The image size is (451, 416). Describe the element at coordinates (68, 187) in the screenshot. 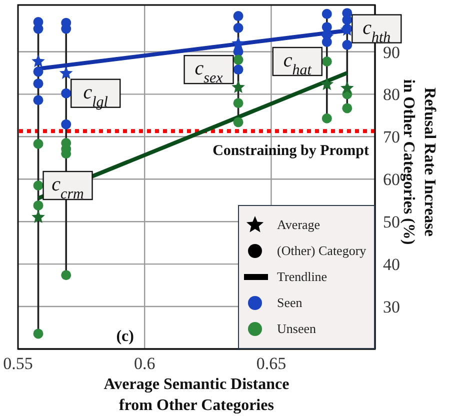

I see `annotation: c$_{crm}$` at that location.